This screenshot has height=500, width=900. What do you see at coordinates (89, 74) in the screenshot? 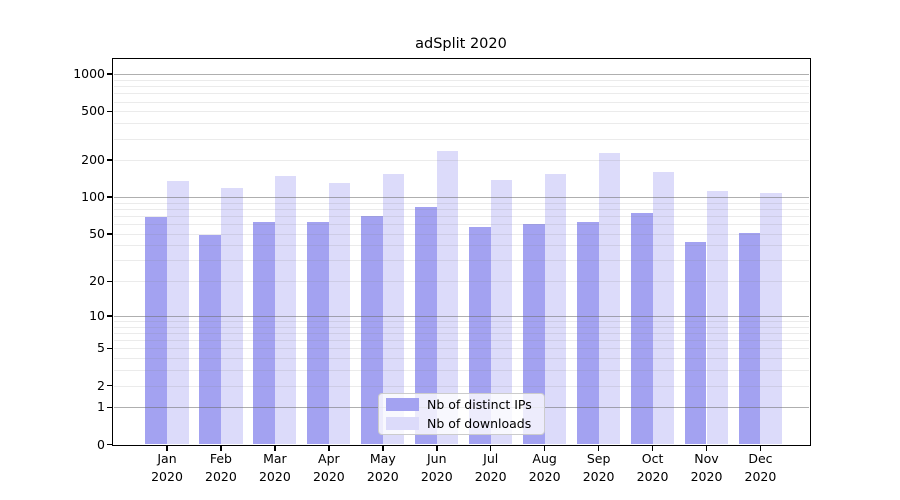
I see `y-axis-tick-label: 1000` at bounding box center [89, 74].